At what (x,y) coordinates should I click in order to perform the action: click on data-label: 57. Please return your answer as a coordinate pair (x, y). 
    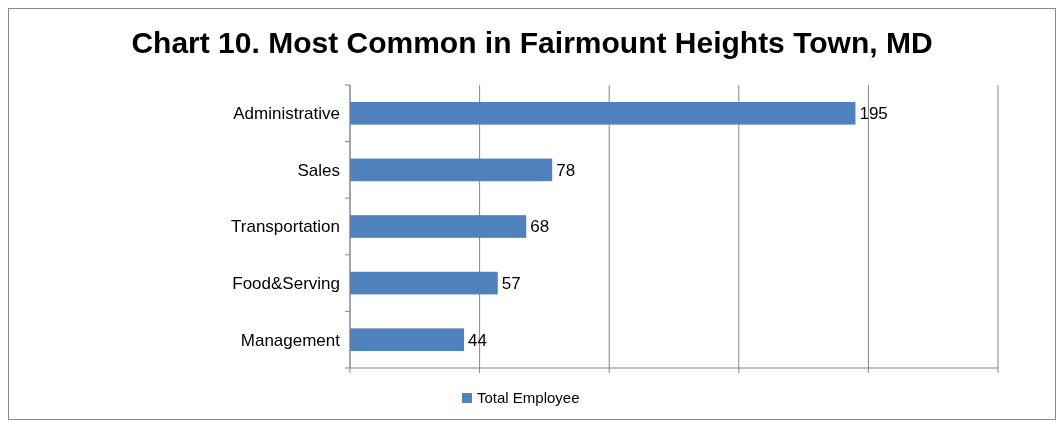
    Looking at the image, I should click on (511, 284).